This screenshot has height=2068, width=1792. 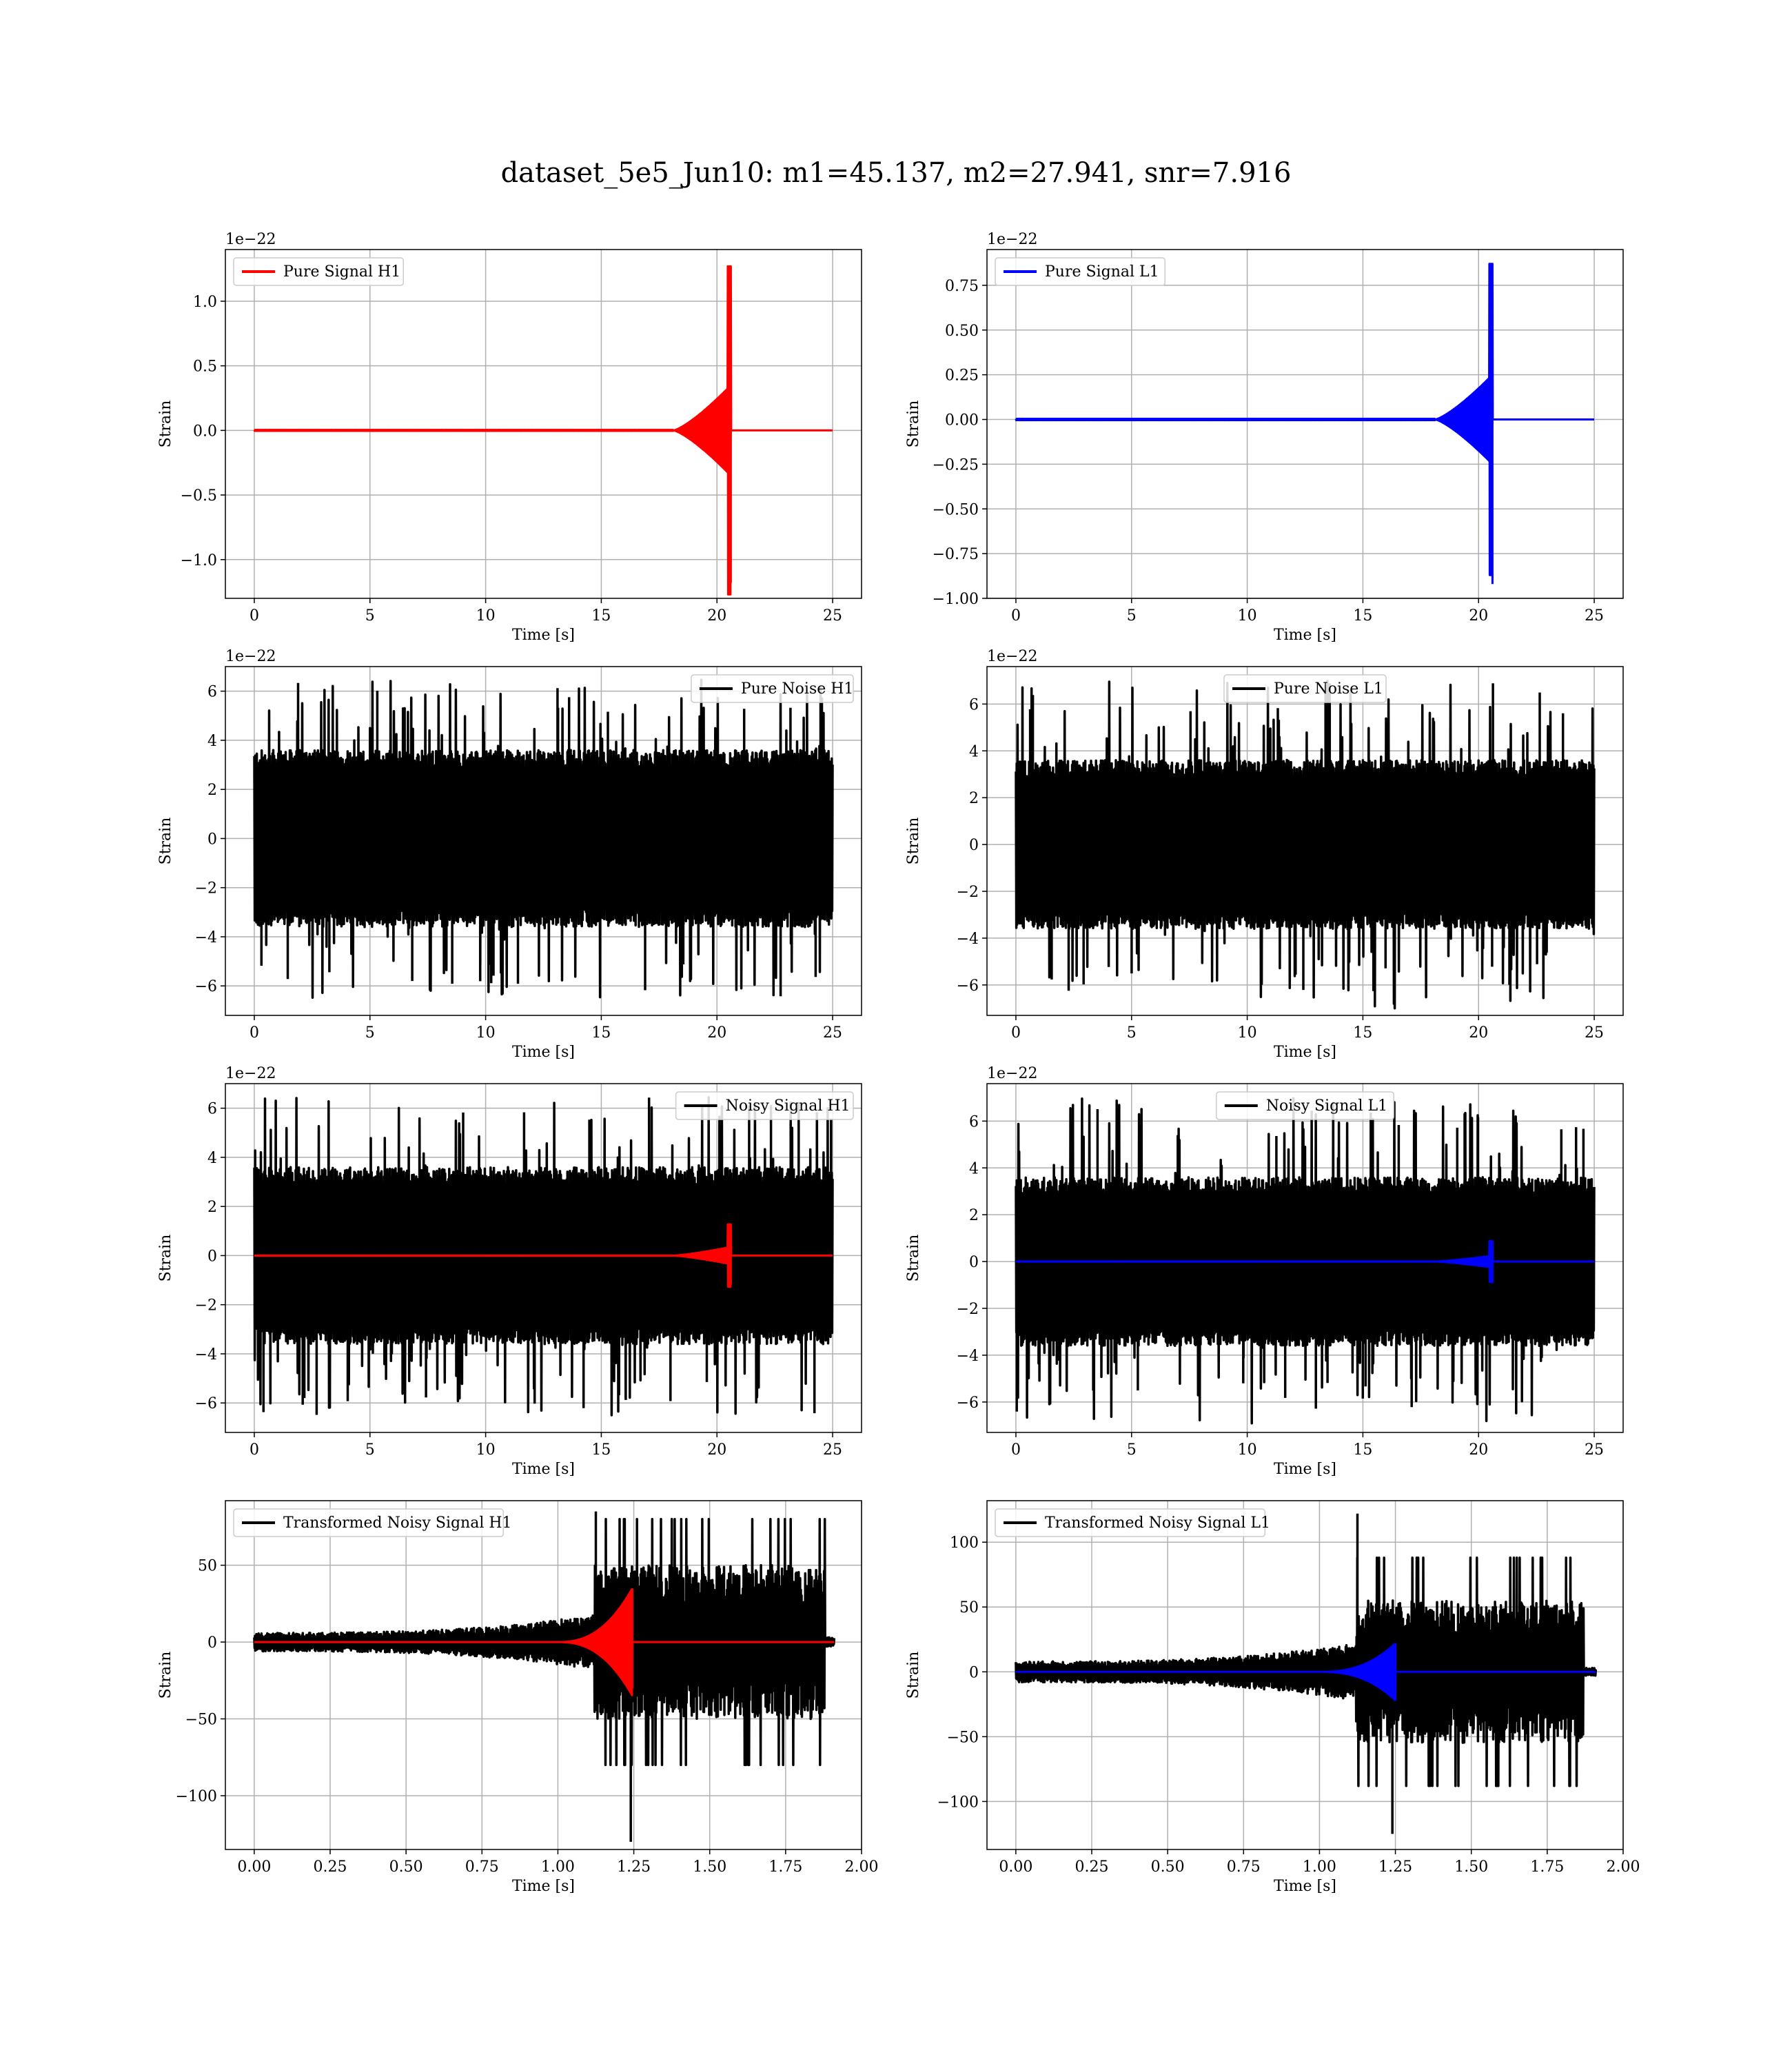 What do you see at coordinates (958, 1802) in the screenshot?
I see `y-tick-label: −100` at bounding box center [958, 1802].